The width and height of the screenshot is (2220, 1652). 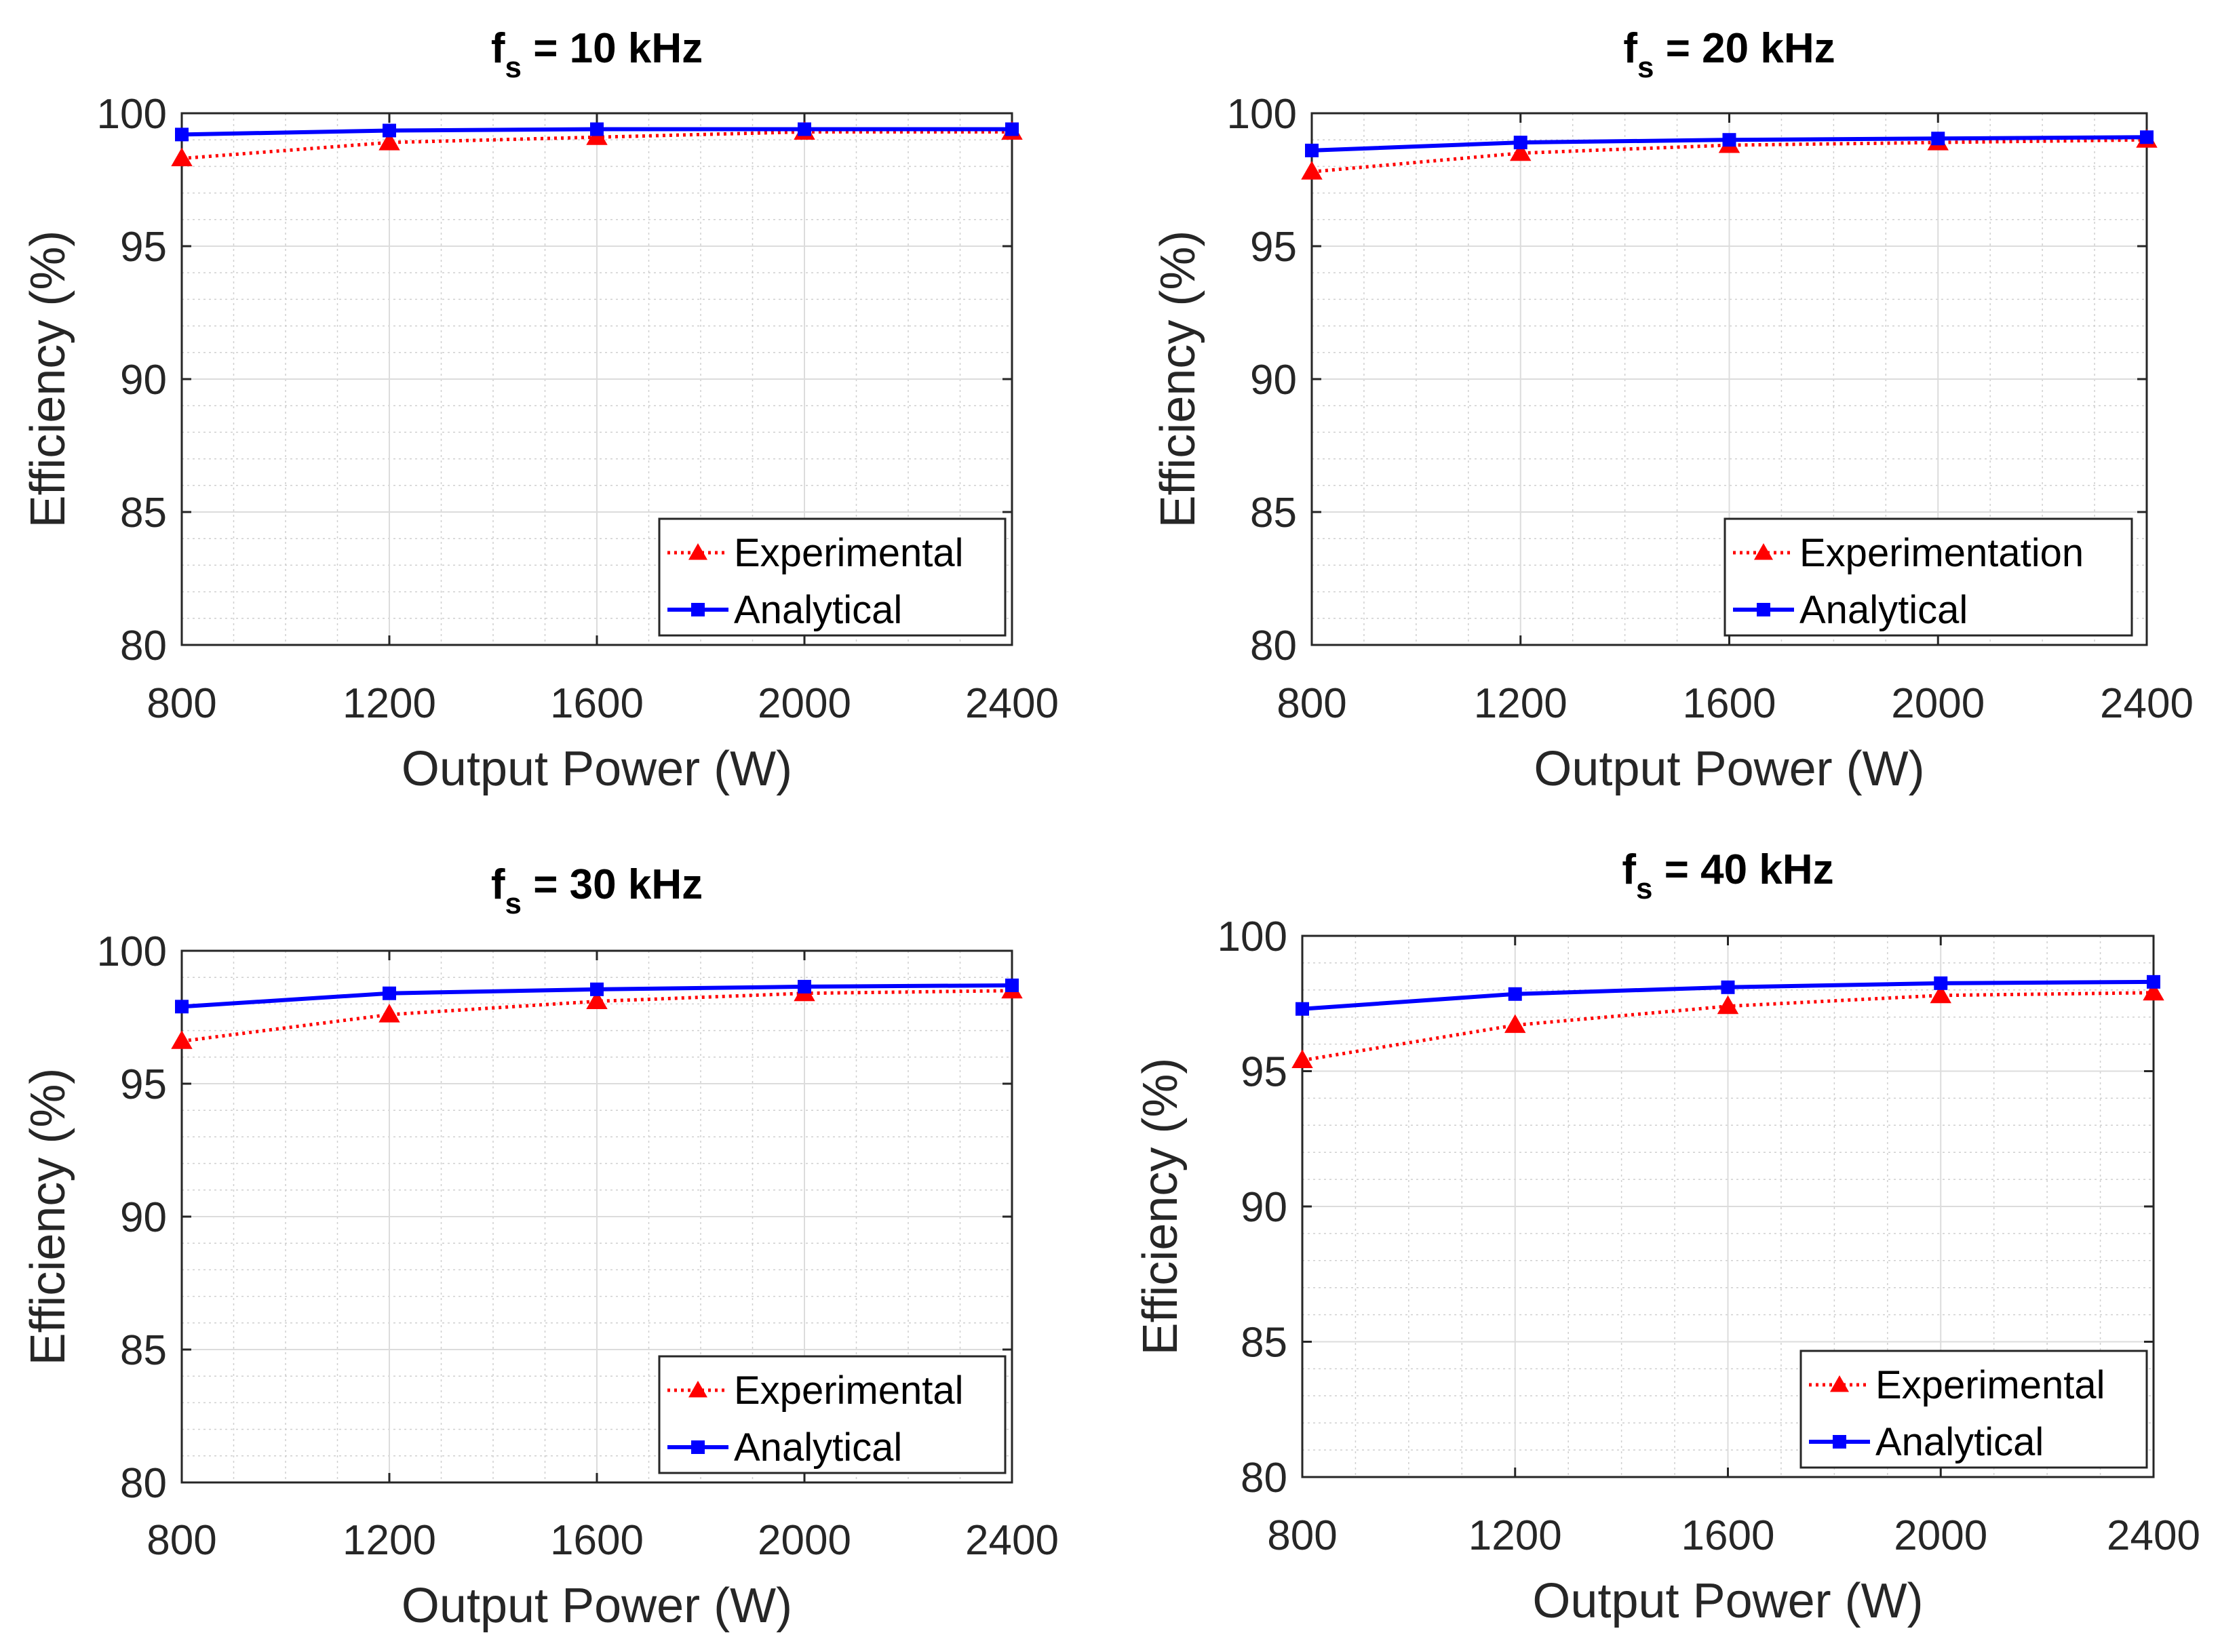 What do you see at coordinates (1942, 553) in the screenshot?
I see `legend-label: Experimentation` at bounding box center [1942, 553].